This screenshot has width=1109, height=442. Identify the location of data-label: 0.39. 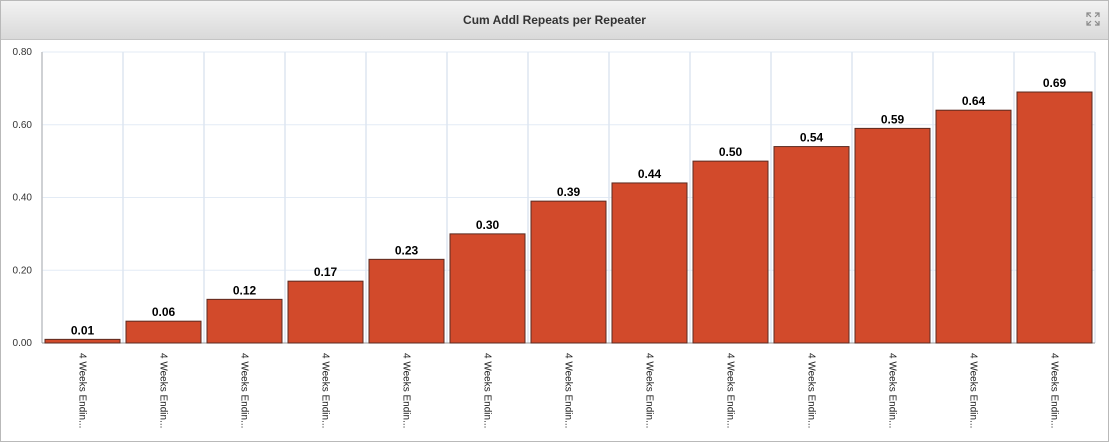
(569, 192).